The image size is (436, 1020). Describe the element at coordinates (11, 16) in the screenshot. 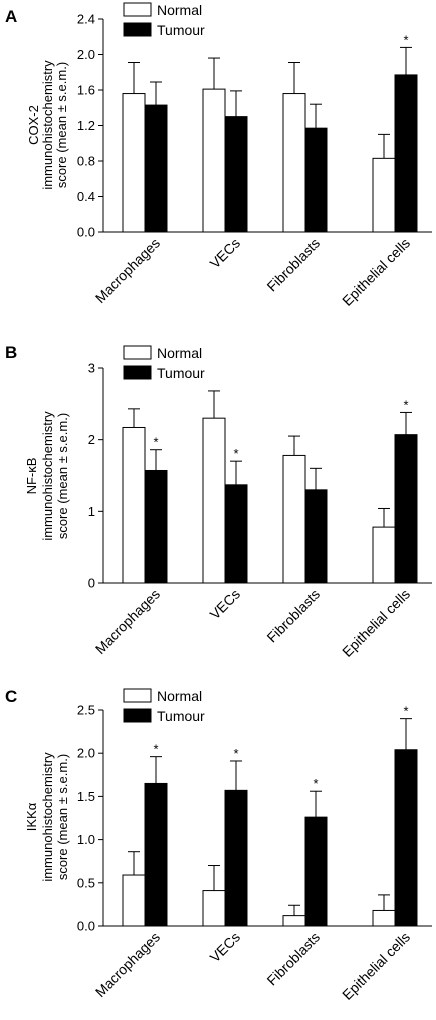

I see `panel-letter: A` at that location.